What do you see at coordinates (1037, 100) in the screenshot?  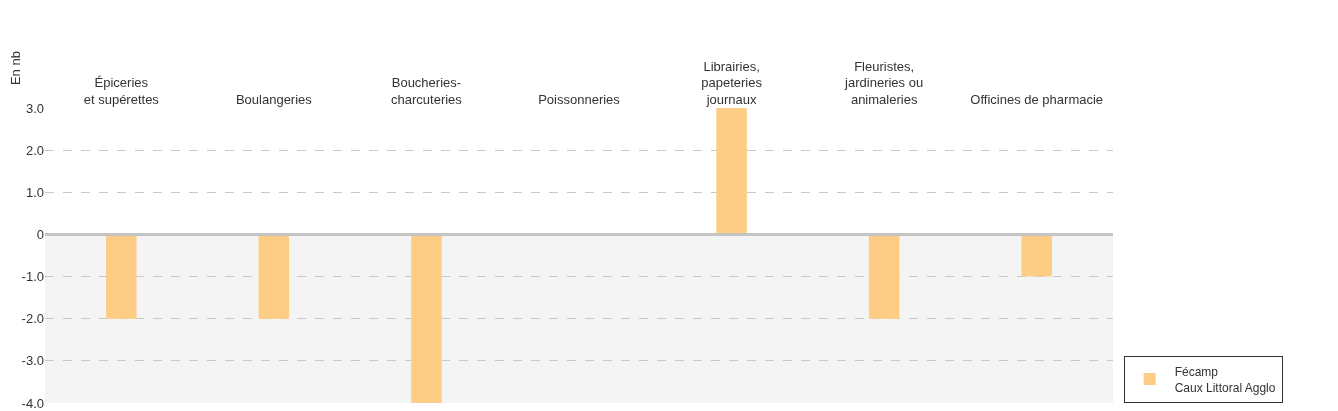 I see `x-tick-label: Officines de pharmacie` at bounding box center [1037, 100].